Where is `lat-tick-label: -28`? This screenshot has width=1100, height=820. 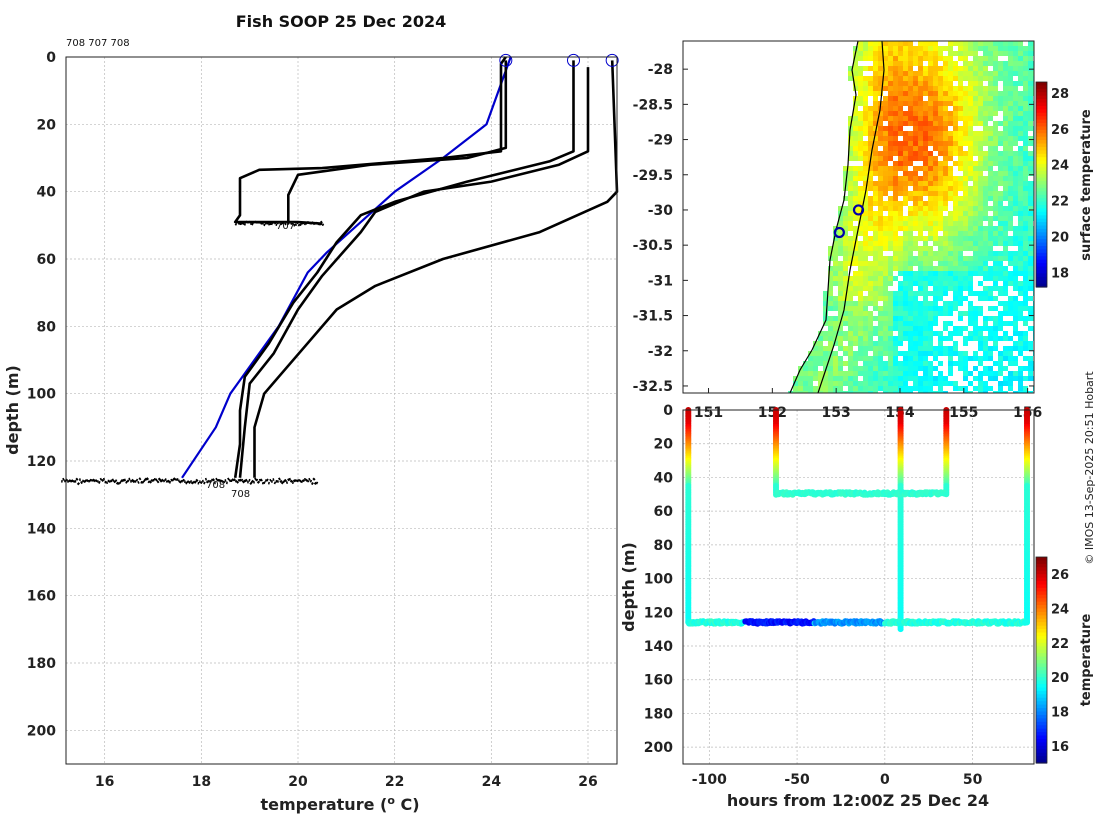 lat-tick-label: -28 is located at coordinates (660, 70).